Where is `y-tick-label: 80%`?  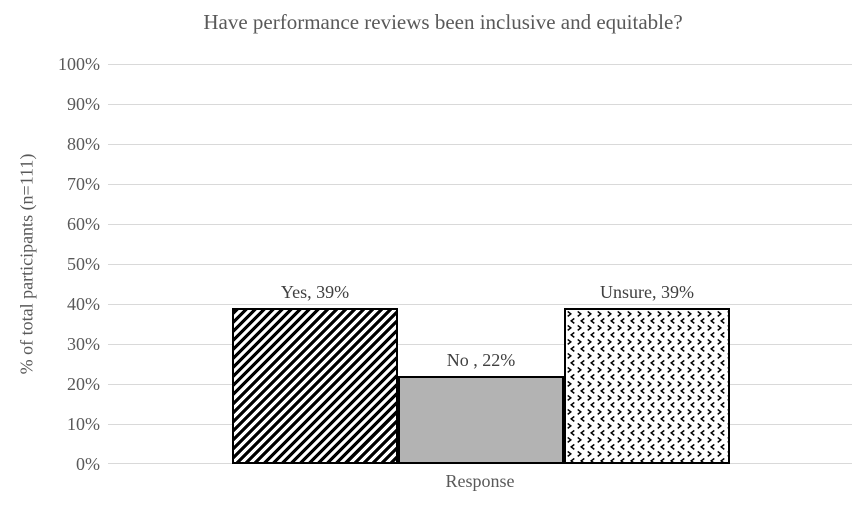 y-tick-label: 80% is located at coordinates (83, 144).